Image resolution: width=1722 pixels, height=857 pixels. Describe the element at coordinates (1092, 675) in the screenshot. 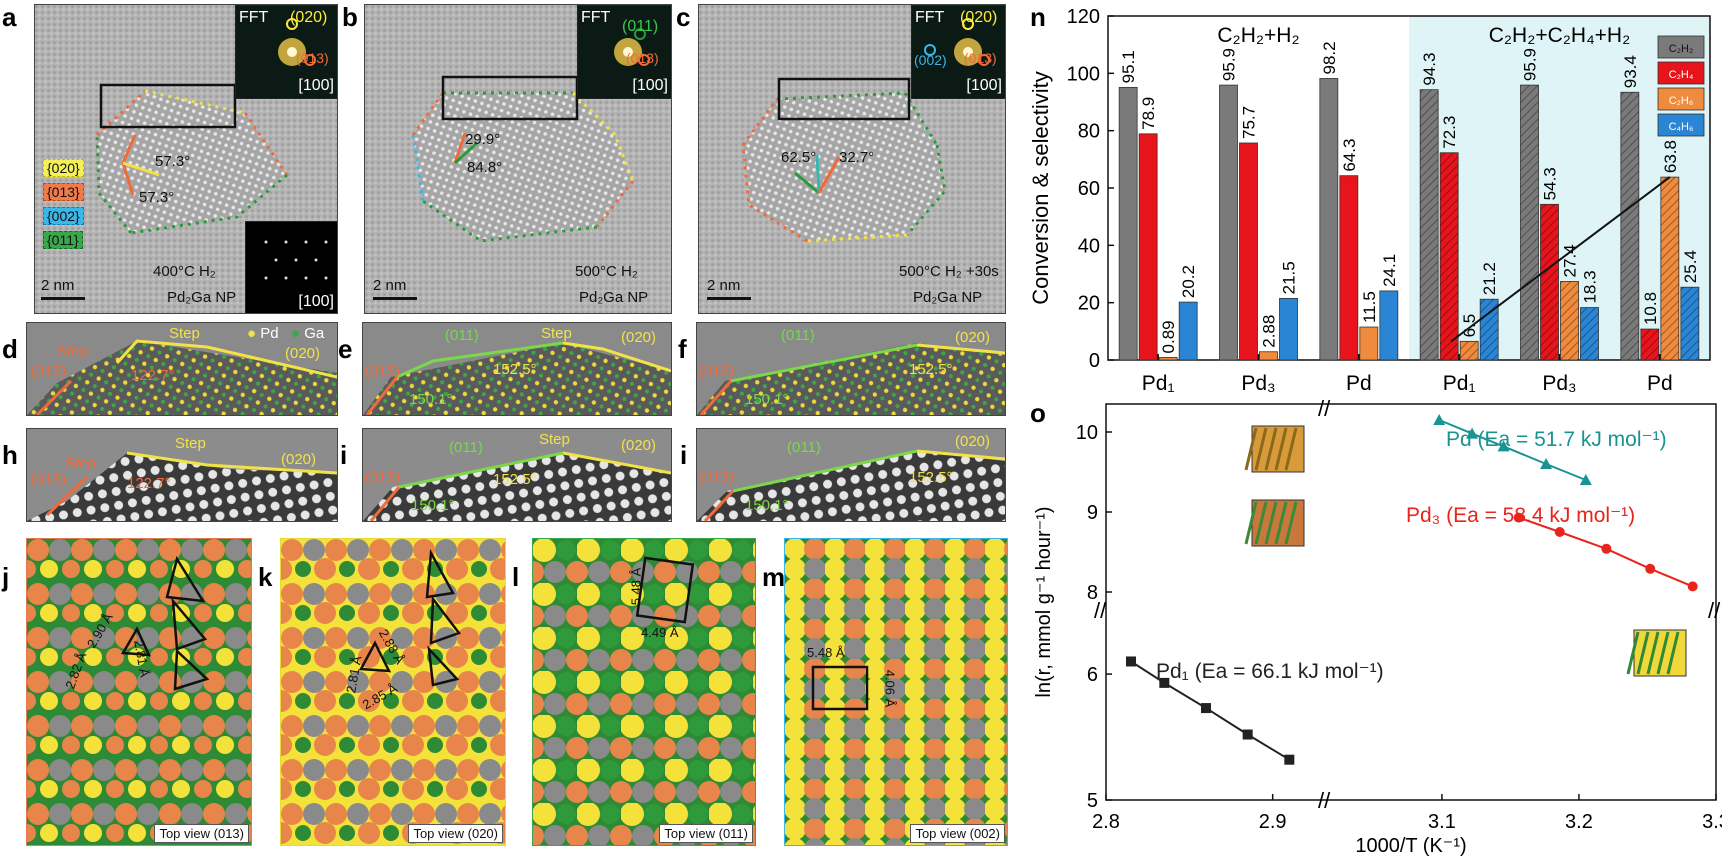

I see `o-ytick-label-b1: 6` at that location.